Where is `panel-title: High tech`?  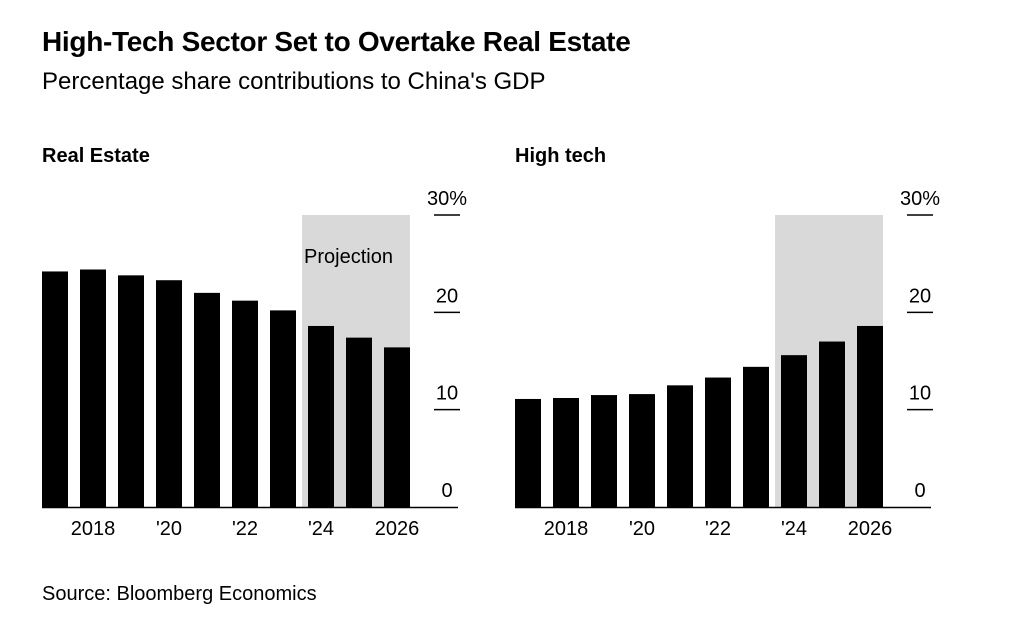 panel-title: High tech is located at coordinates (560, 156).